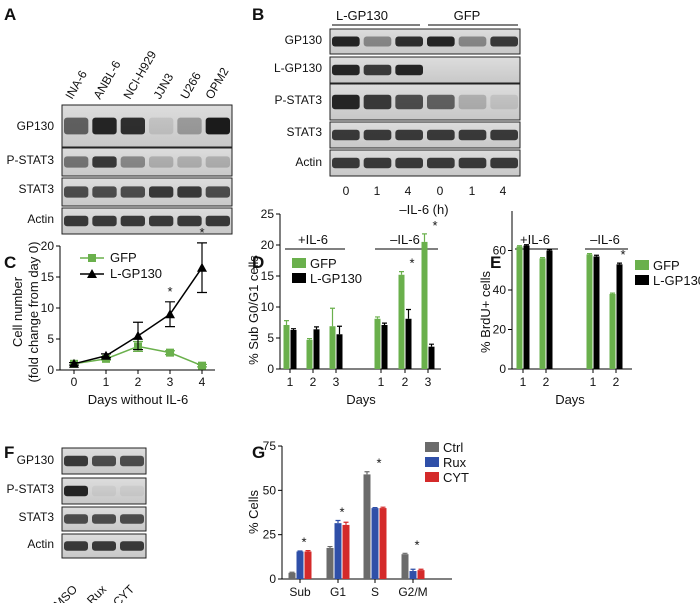 Image resolution: width=700 pixels, height=603 pixels. I want to click on y-axis-label: % BrdU+ cells, so click(485, 312).